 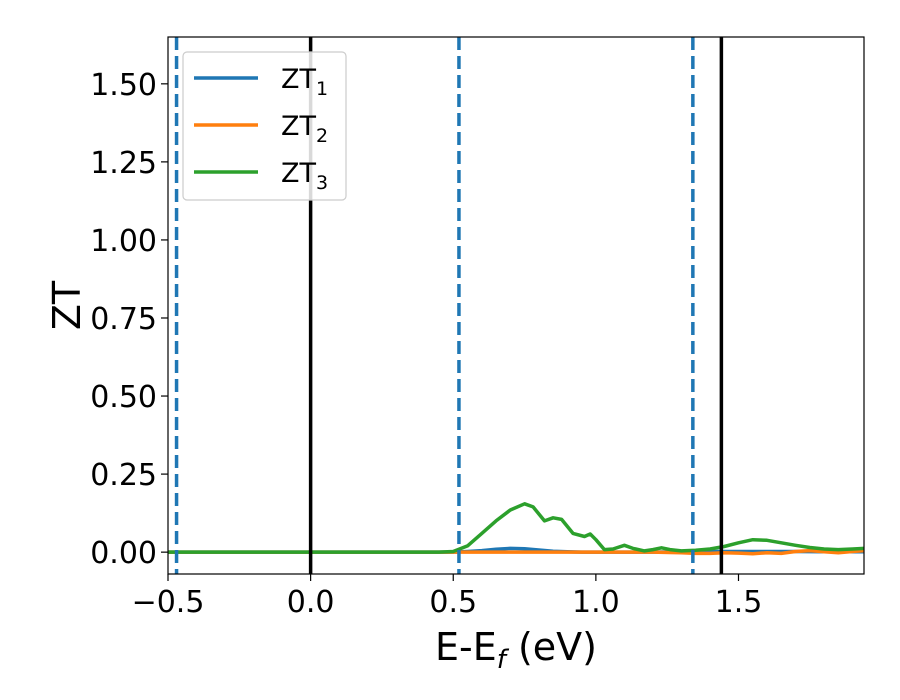 I want to click on legend-label-1: ZT1, so click(x=304, y=82).